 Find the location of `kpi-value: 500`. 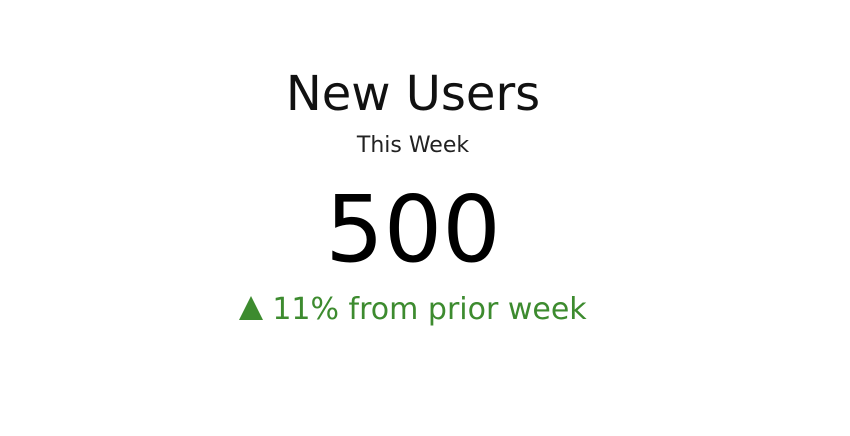

kpi-value: 500 is located at coordinates (413, 229).